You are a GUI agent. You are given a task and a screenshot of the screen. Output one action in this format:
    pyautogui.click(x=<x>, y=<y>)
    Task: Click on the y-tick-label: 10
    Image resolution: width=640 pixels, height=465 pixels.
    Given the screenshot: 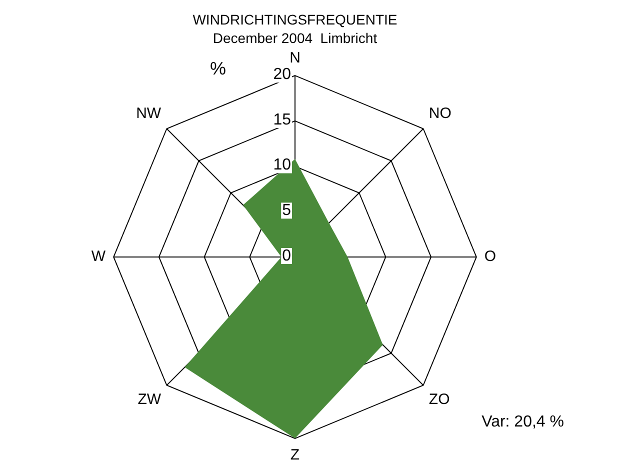 What is the action you would take?
    pyautogui.click(x=282, y=165)
    